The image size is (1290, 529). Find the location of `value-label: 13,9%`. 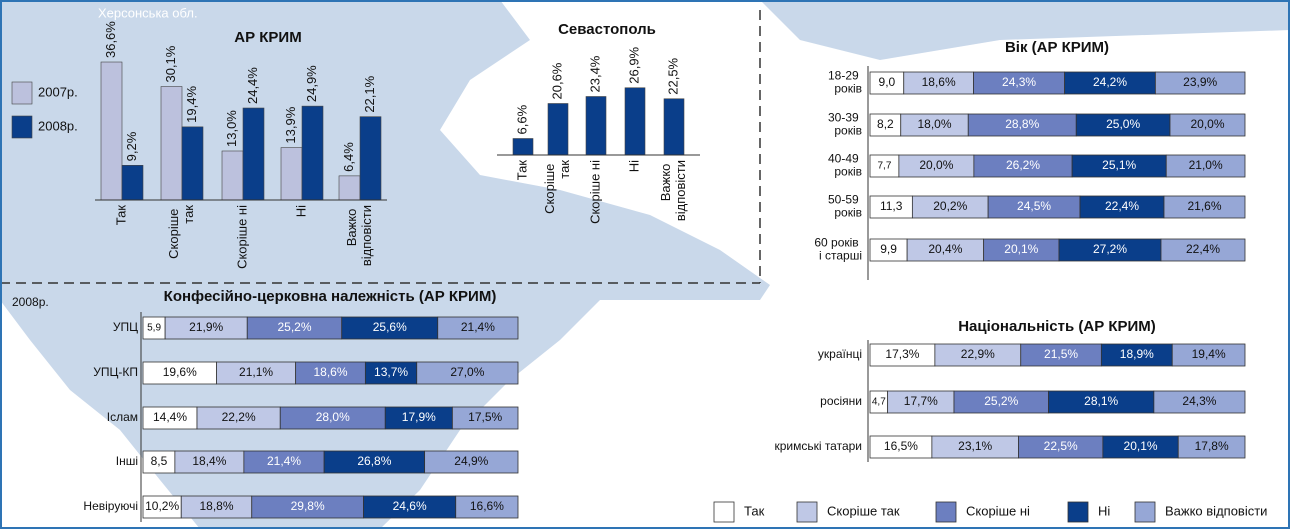

value-label: 13,9% is located at coordinates (290, 124).